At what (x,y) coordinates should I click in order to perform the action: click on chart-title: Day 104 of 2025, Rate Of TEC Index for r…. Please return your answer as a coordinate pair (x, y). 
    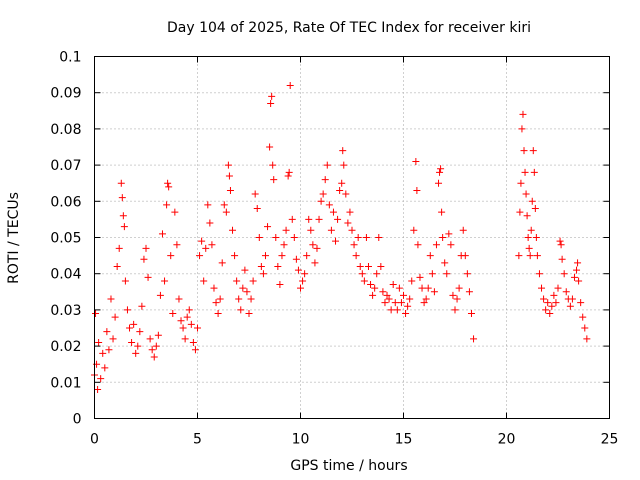
    Looking at the image, I should click on (349, 28).